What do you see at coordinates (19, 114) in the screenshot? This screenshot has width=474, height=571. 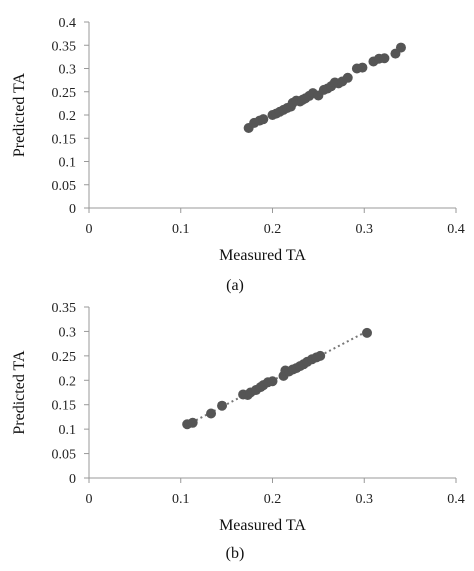 I see `y-axis-title-a: Predicted TA` at bounding box center [19, 114].